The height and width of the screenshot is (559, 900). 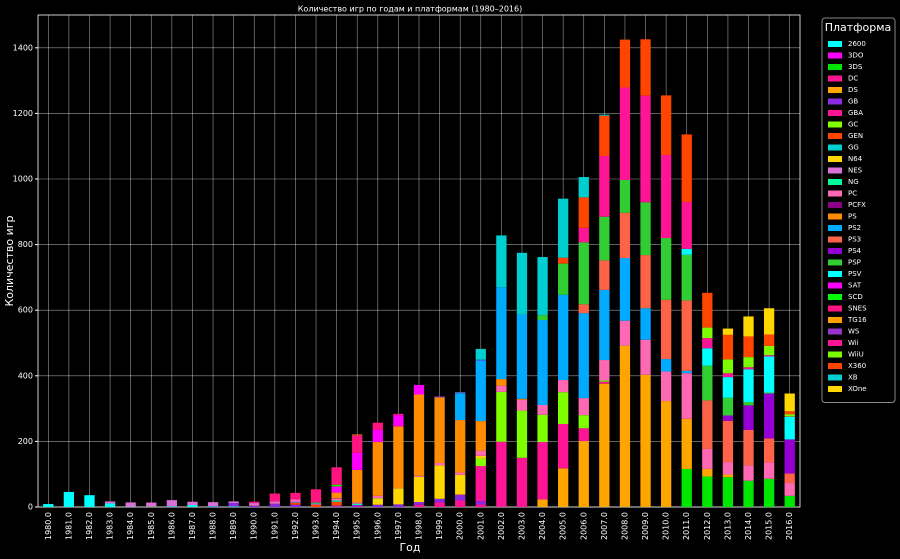 I want to click on y-tick-label: 0, so click(x=30, y=507).